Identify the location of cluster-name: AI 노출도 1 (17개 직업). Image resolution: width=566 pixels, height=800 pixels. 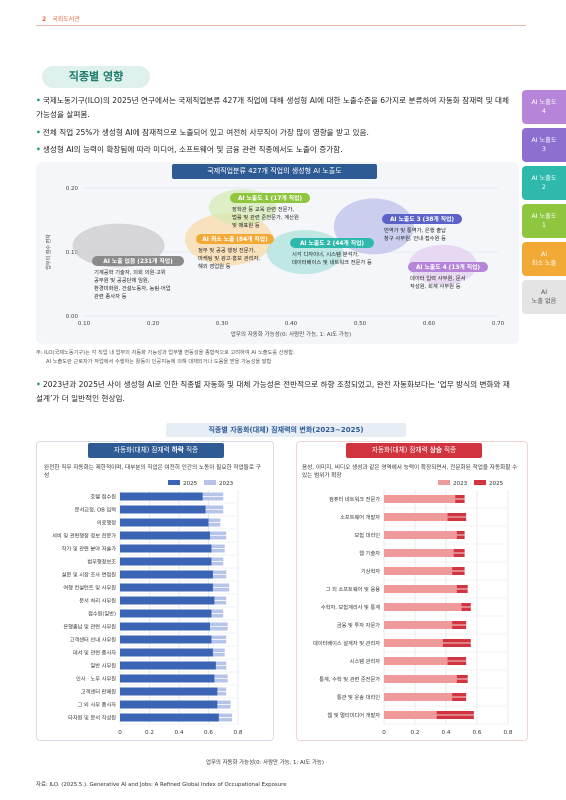
(270, 198).